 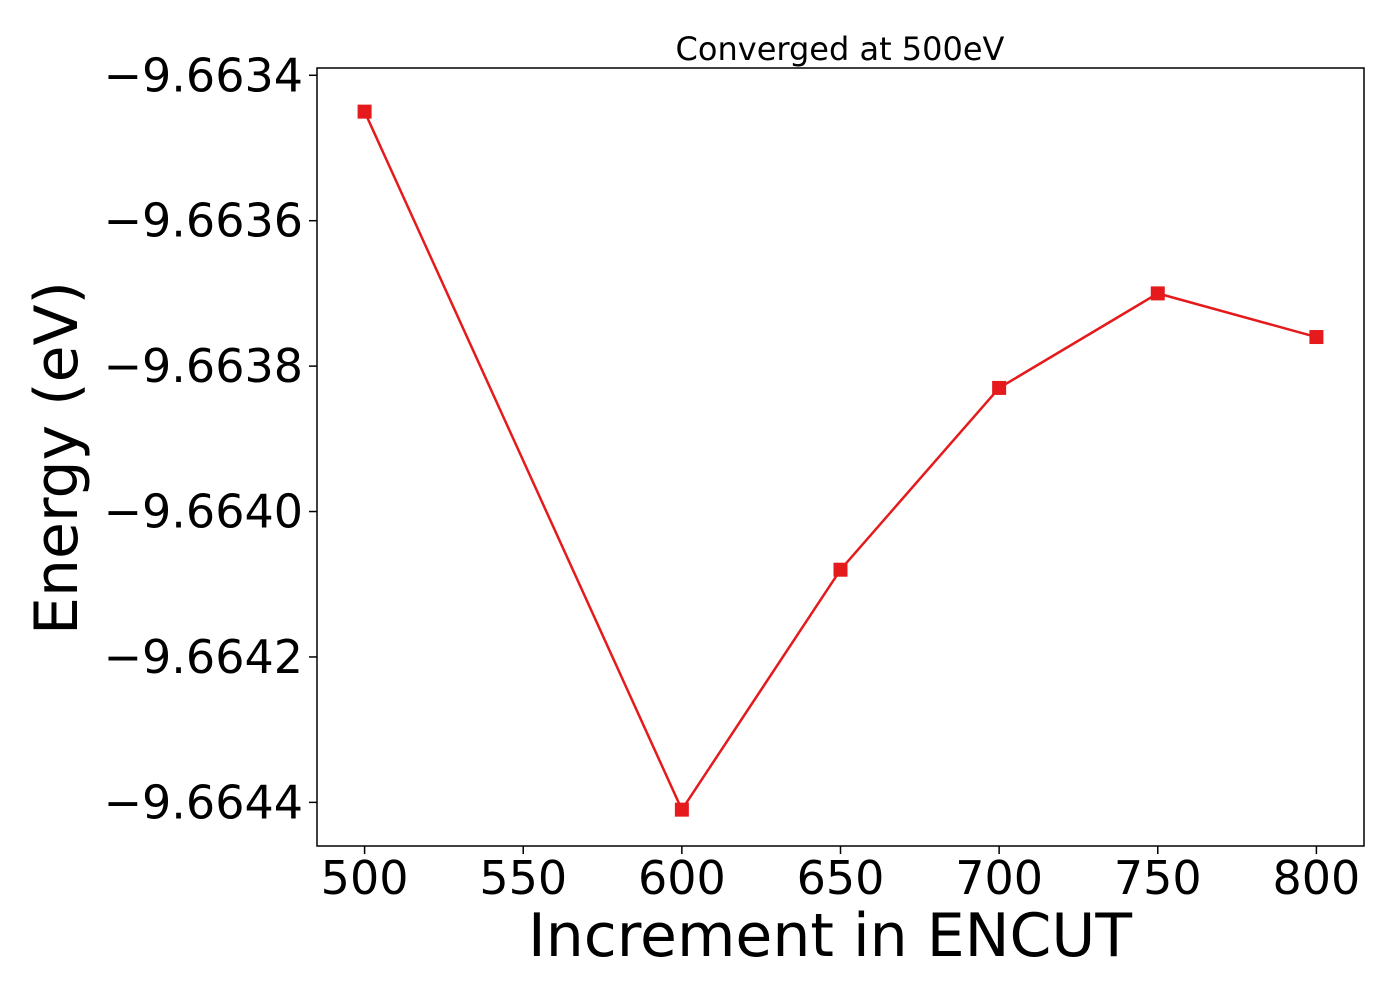 What do you see at coordinates (682, 878) in the screenshot?
I see `x-tick-label: 600` at bounding box center [682, 878].